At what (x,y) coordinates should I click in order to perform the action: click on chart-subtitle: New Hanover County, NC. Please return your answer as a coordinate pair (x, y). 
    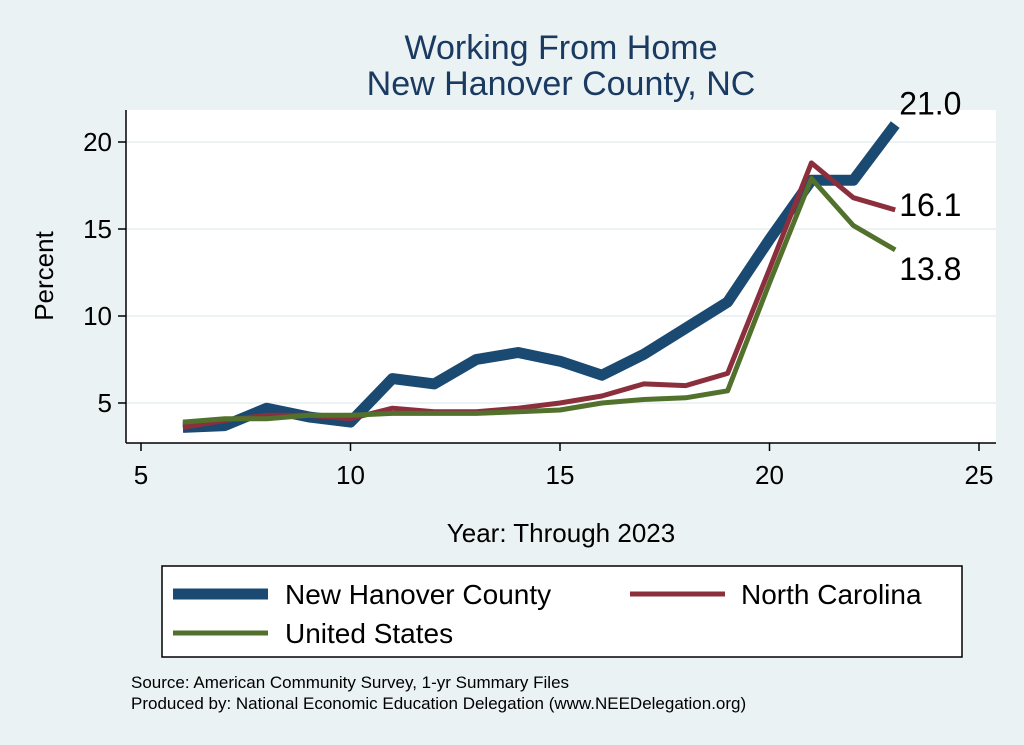
    Looking at the image, I should click on (561, 84).